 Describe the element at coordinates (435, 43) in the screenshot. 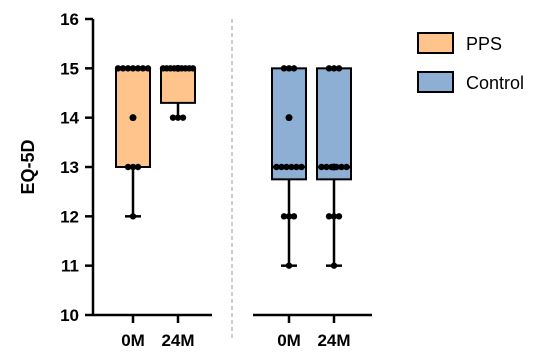

I see `legend-swatch-pps` at that location.